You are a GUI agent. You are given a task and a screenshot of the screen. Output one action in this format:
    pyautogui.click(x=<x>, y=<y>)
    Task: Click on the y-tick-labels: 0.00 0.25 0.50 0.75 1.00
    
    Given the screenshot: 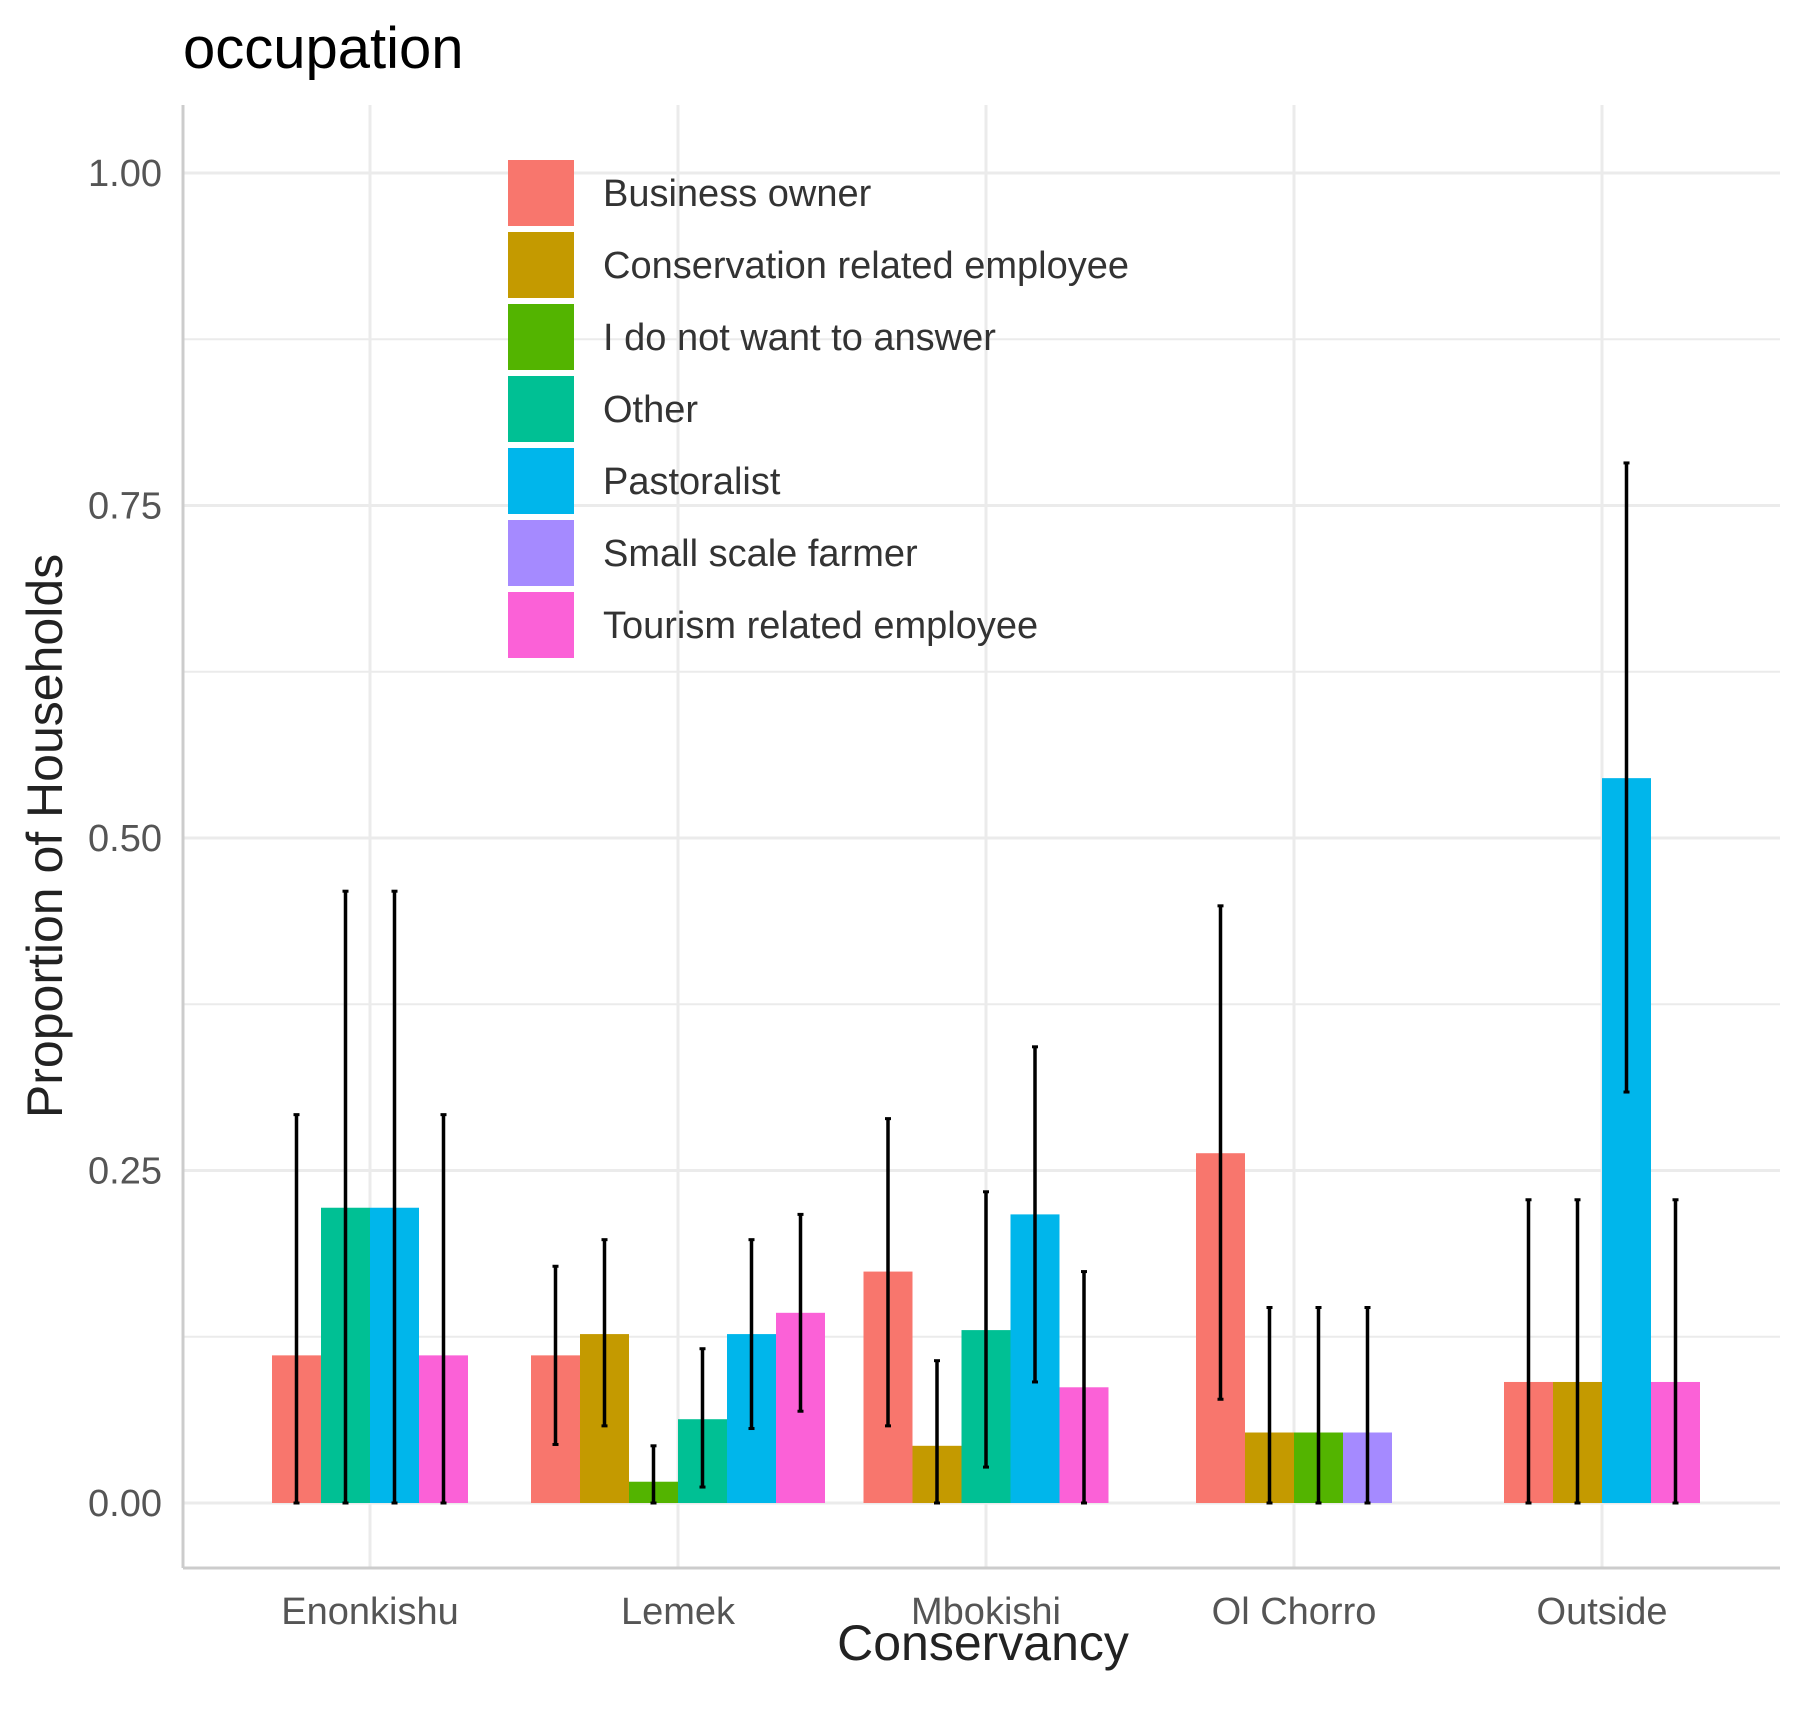 What is the action you would take?
    pyautogui.click(x=125, y=839)
    